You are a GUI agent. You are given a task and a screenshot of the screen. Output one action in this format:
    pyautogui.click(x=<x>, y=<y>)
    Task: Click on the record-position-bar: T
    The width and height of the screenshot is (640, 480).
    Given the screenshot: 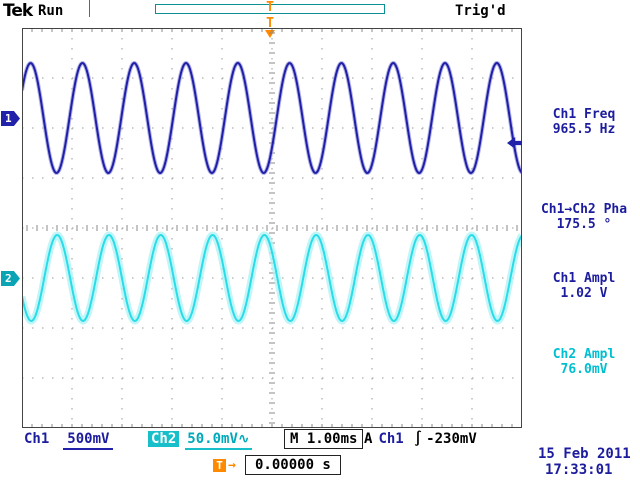 What is the action you would take?
    pyautogui.click(x=270, y=7)
    